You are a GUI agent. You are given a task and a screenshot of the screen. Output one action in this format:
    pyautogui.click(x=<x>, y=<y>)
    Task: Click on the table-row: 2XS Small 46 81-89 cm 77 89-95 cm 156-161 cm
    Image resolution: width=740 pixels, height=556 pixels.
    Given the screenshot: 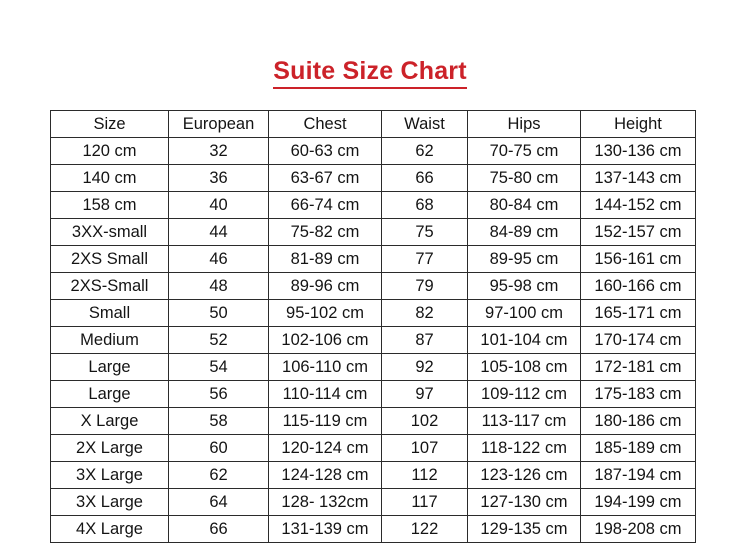 What is the action you would take?
    pyautogui.click(x=373, y=259)
    